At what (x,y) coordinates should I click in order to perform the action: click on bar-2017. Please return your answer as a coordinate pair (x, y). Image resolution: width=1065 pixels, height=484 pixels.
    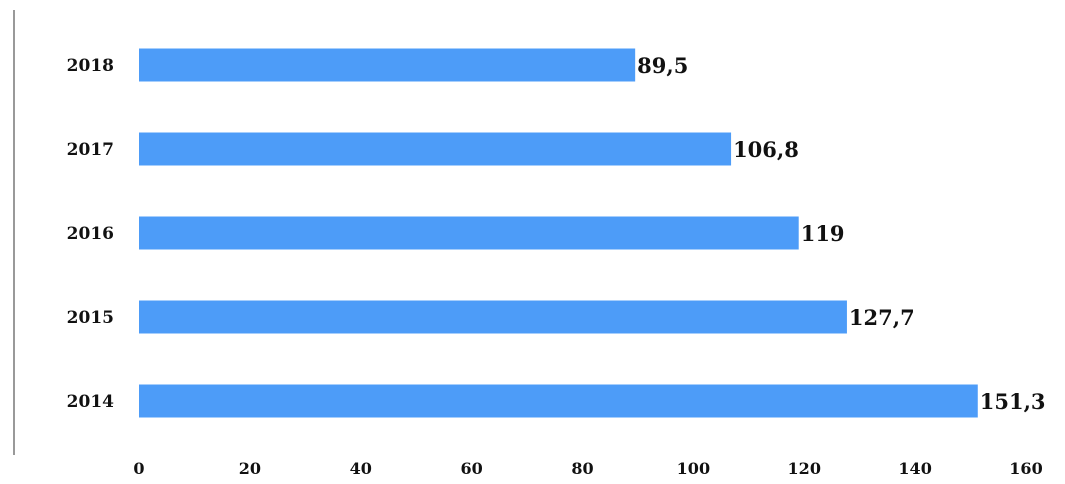
    Looking at the image, I should click on (435, 149).